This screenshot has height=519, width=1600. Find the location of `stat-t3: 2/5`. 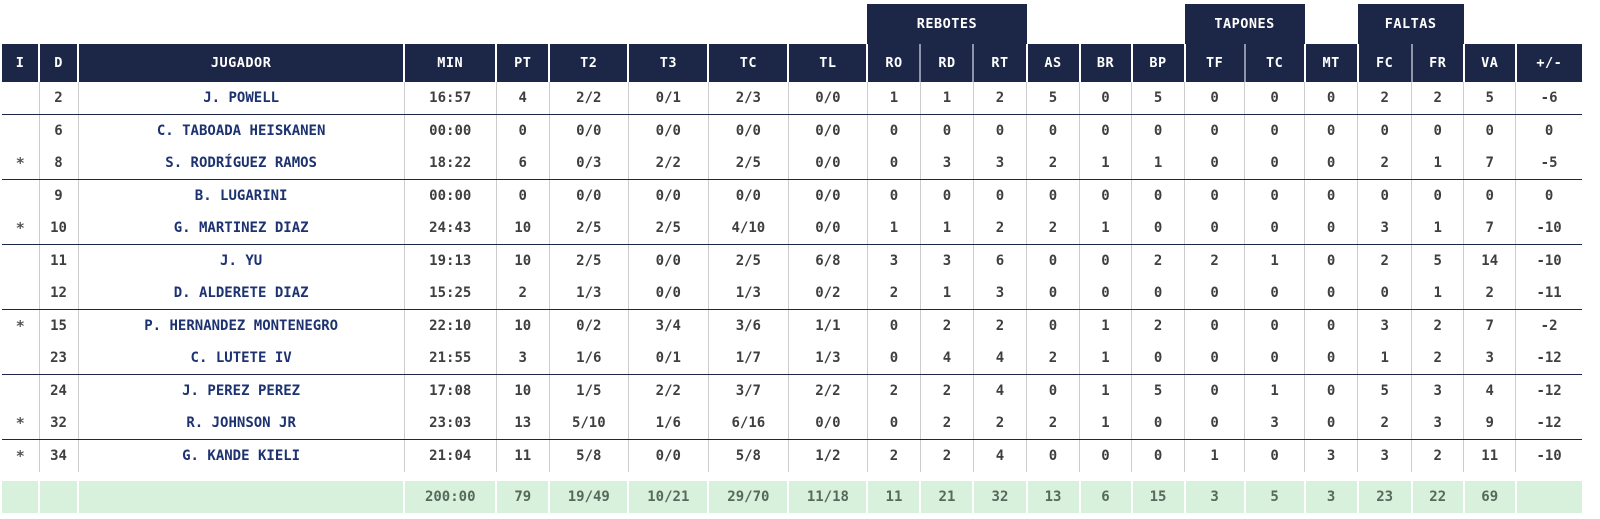

stat-t3: 2/5 is located at coordinates (668, 228).